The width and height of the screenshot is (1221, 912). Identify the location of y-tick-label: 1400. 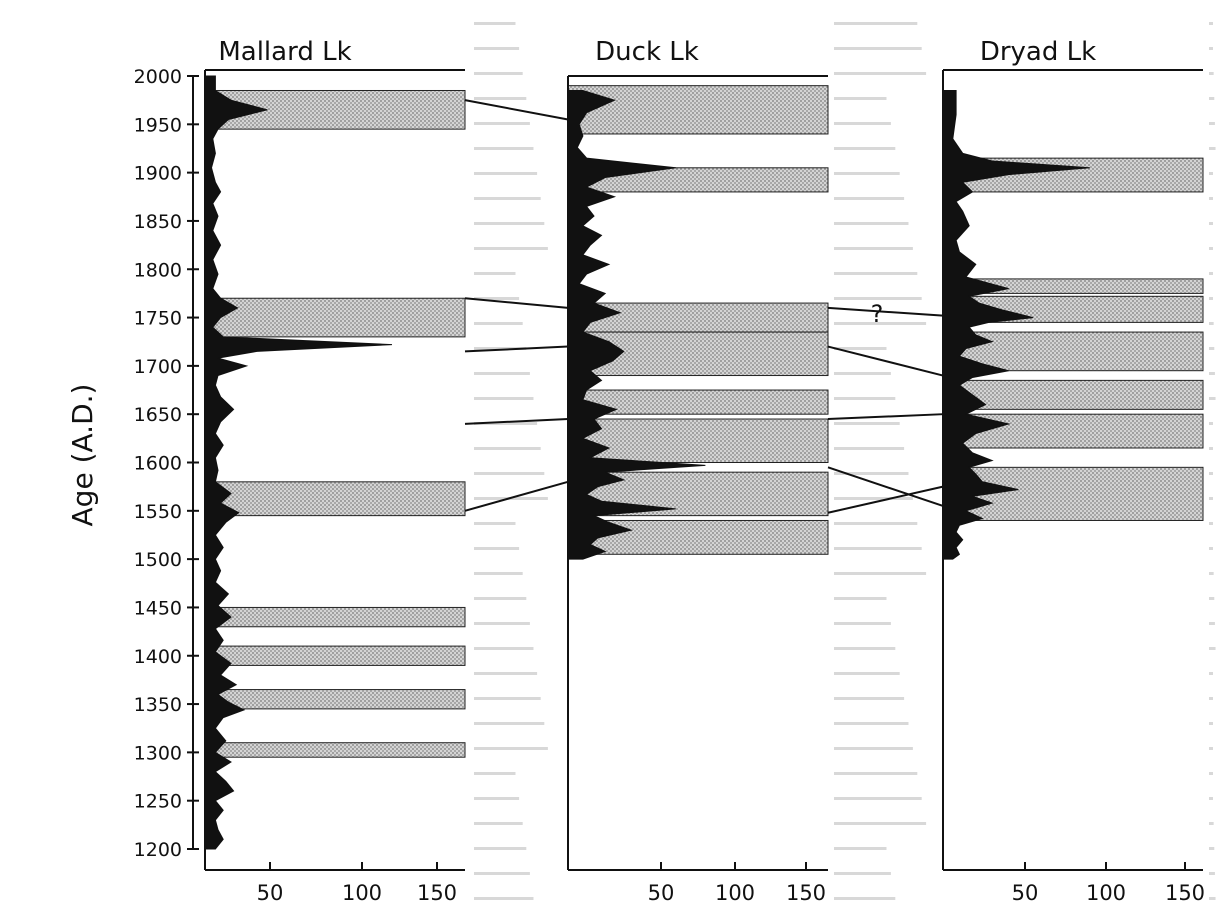
(158, 657).